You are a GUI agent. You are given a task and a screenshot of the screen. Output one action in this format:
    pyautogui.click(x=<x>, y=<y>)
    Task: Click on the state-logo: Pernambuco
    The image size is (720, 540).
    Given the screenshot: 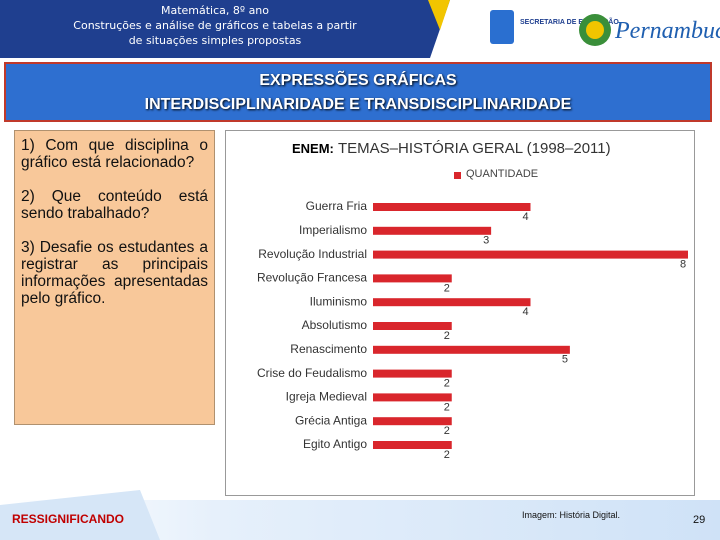 What is the action you would take?
    pyautogui.click(x=667, y=31)
    